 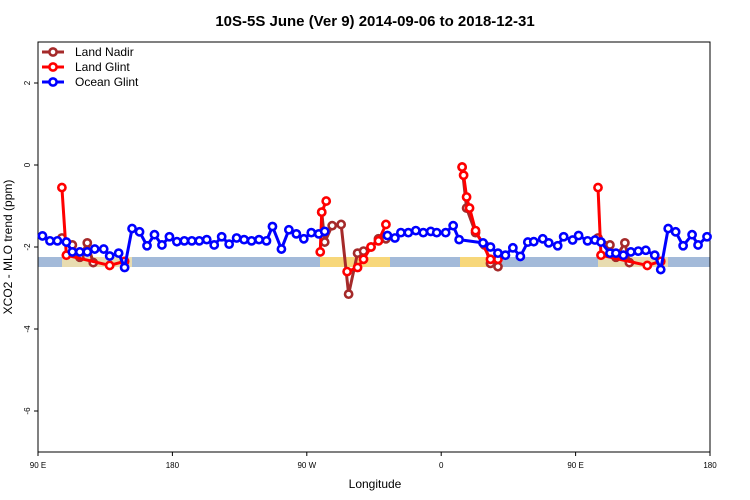 What do you see at coordinates (107, 82) in the screenshot?
I see `legend-label: Ocean Glint` at bounding box center [107, 82].